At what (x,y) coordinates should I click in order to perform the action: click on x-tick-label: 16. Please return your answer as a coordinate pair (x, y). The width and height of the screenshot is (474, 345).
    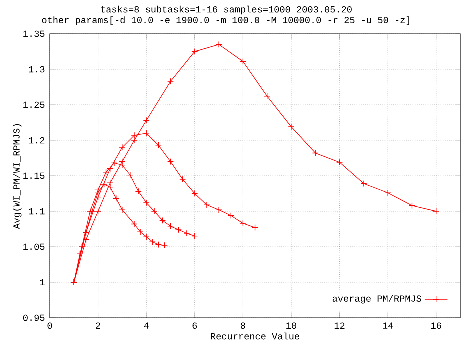
    Looking at the image, I should click on (436, 326).